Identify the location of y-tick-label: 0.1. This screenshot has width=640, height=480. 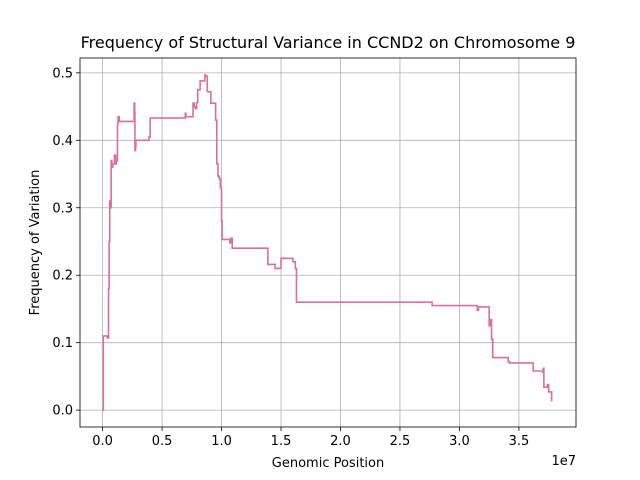
(62, 343).